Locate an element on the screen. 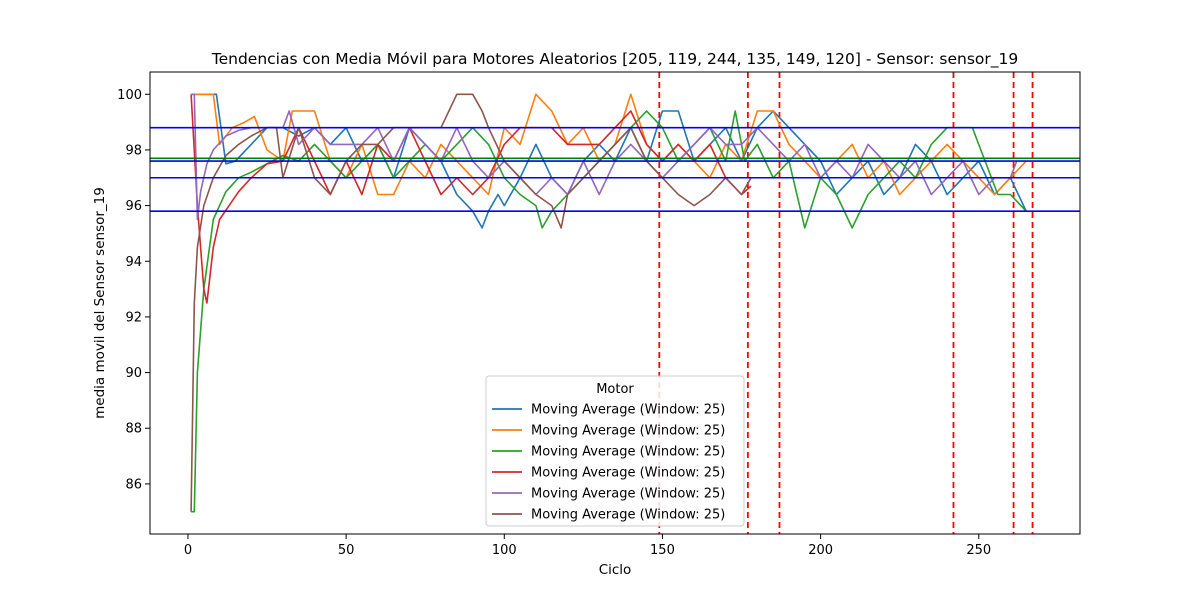  x-tick-label: 0 is located at coordinates (188, 550).